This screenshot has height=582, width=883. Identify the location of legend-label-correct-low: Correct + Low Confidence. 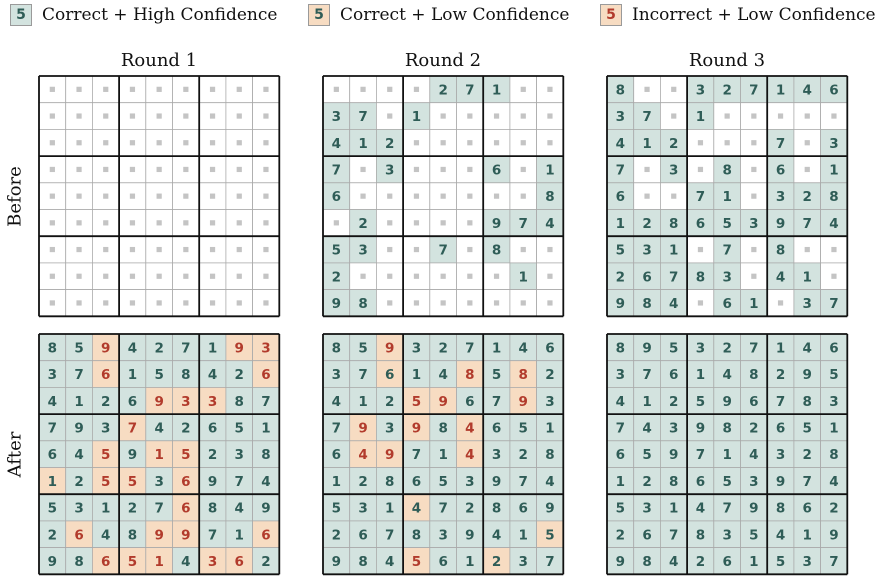
(455, 15).